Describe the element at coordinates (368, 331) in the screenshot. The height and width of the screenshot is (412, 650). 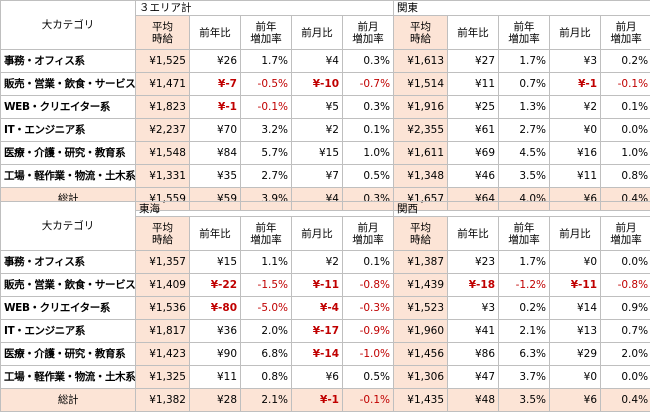
I see `mom-rate-cell: -0.9%` at that location.